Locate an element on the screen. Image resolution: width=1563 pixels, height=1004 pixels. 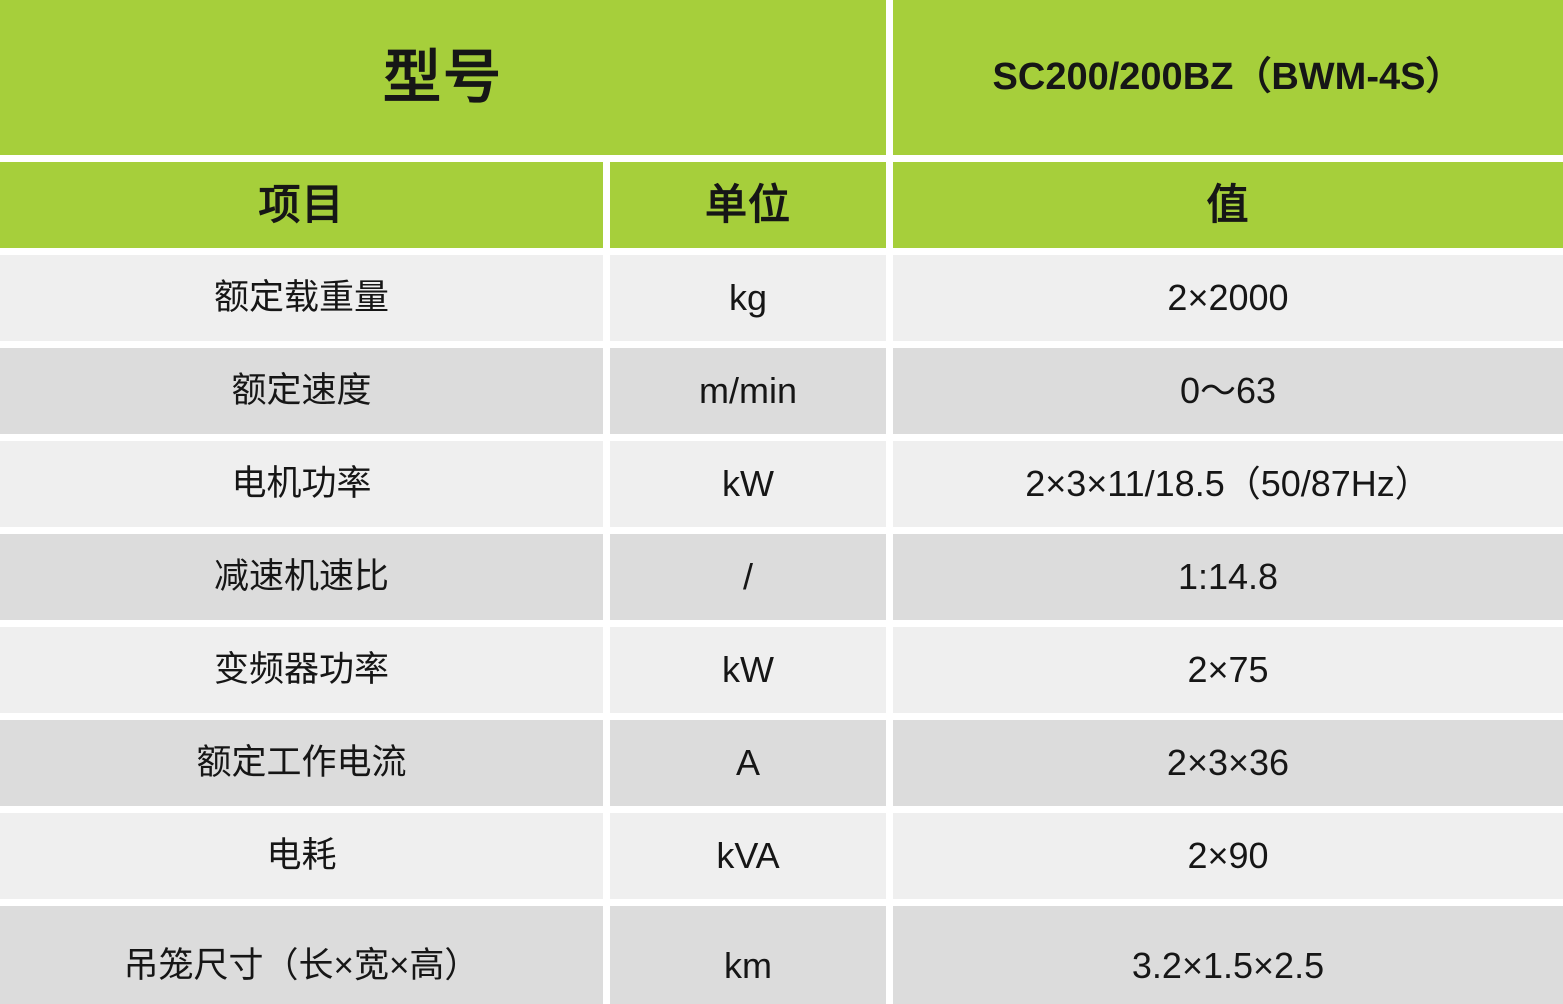
row-unit-motor-power: kW is located at coordinates (748, 484).